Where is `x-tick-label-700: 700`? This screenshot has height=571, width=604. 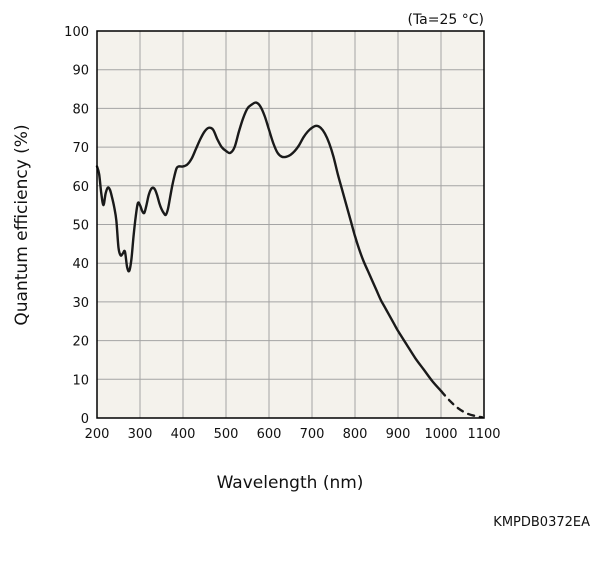
x-tick-label-700: 700 is located at coordinates (312, 434).